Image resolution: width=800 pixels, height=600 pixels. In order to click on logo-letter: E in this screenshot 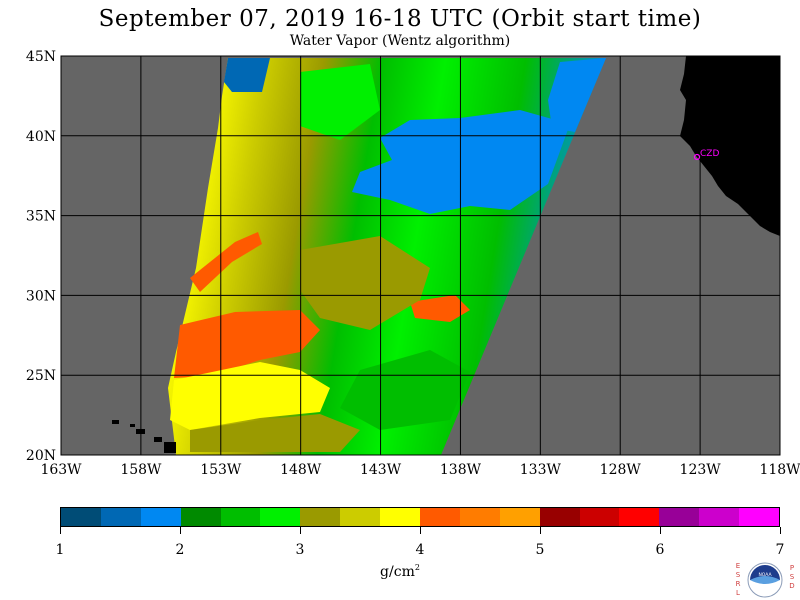, I will do `click(738, 566)`.